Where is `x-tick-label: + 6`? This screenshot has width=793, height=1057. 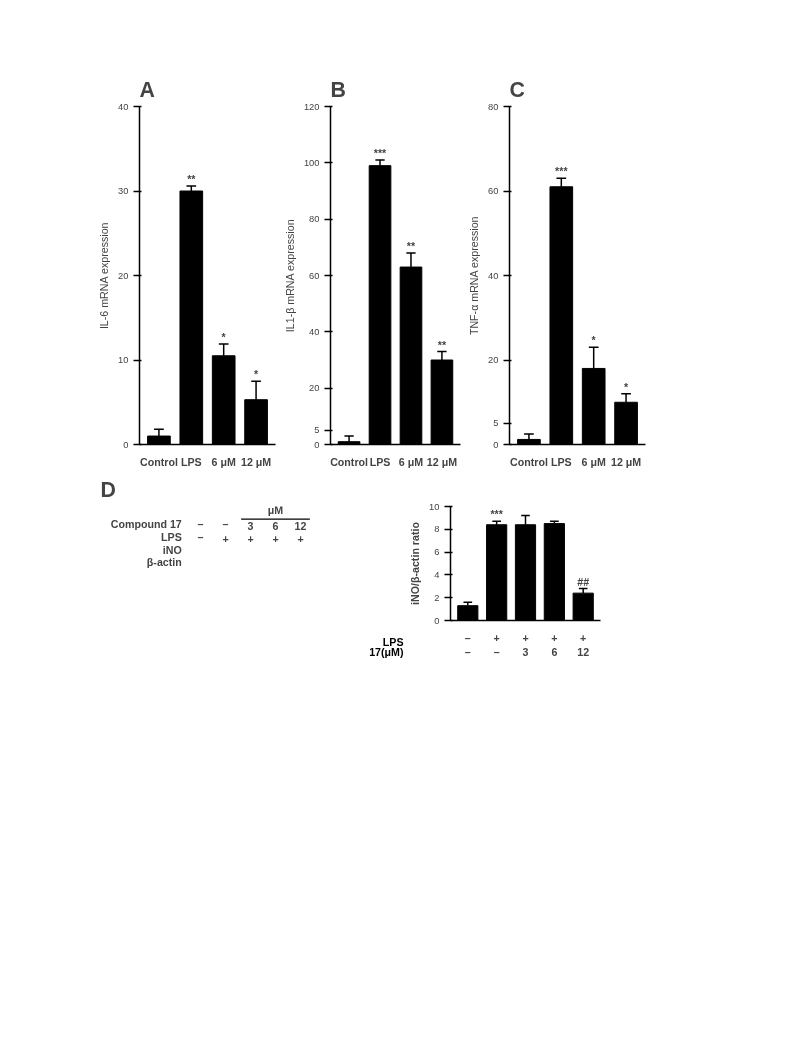
x-tick-label: + 6 is located at coordinates (554, 644).